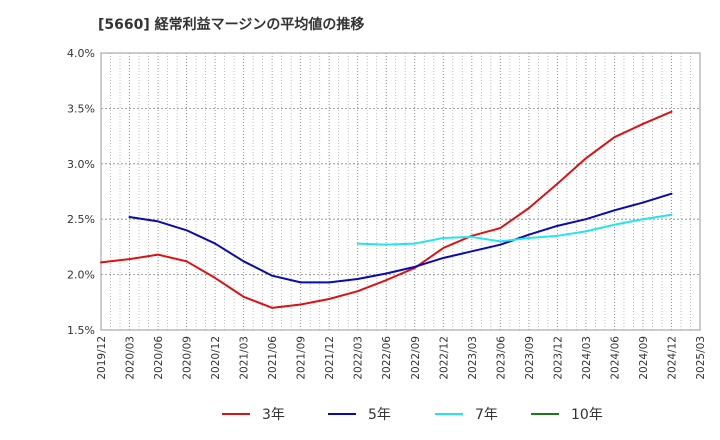  Describe the element at coordinates (102, 358) in the screenshot. I see `x-tick-label: 2019/12` at that location.